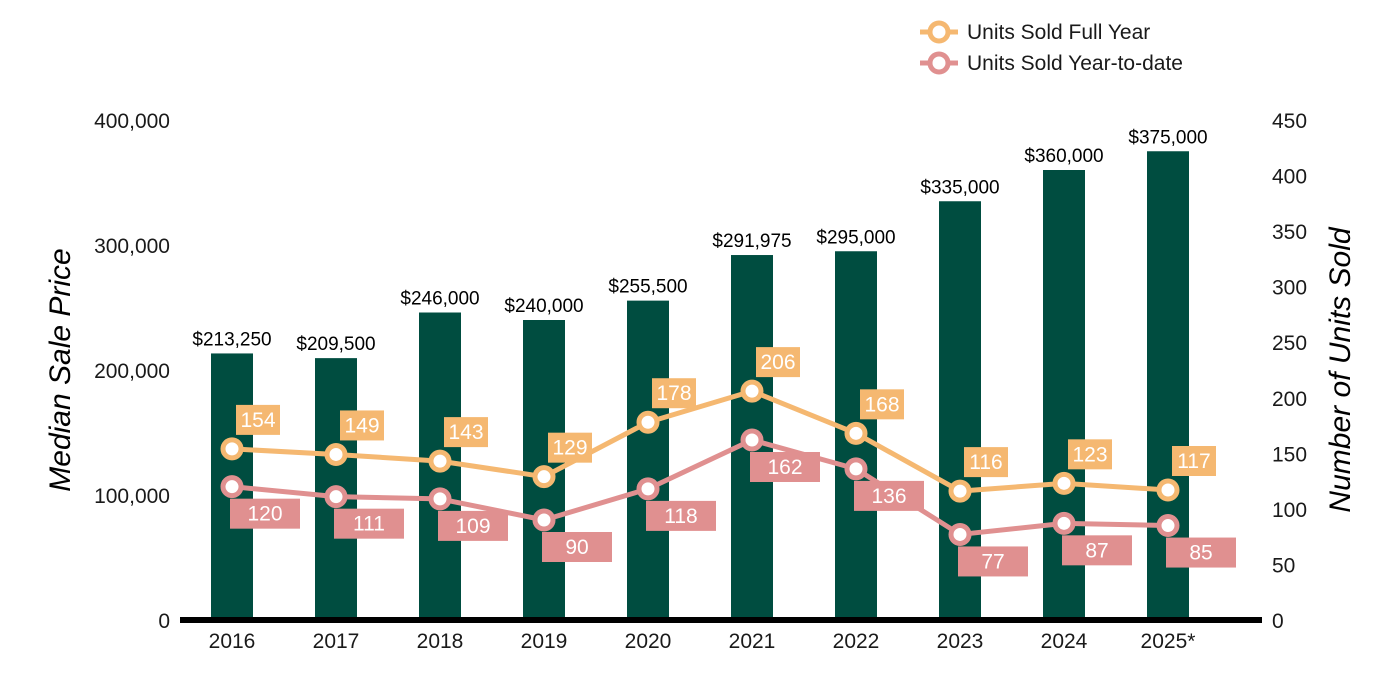 This screenshot has height=700, width=1400. I want to click on point-label-ytd: 118, so click(680, 516).